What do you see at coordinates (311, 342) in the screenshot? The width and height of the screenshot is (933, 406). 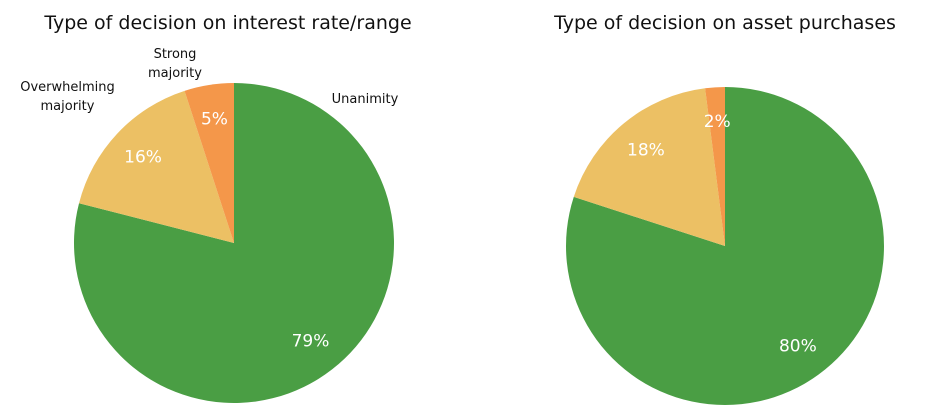 I see `value-label: 79%` at bounding box center [311, 342].